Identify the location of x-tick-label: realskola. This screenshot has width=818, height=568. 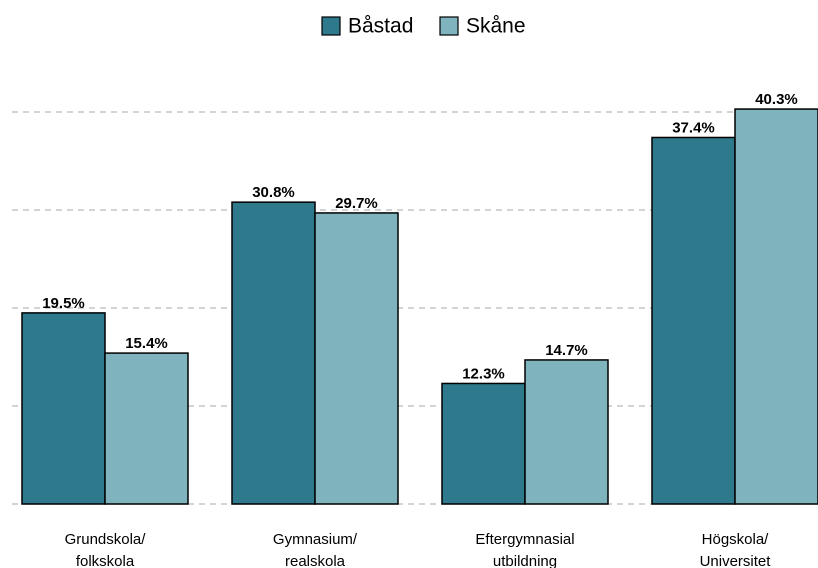
(315, 560).